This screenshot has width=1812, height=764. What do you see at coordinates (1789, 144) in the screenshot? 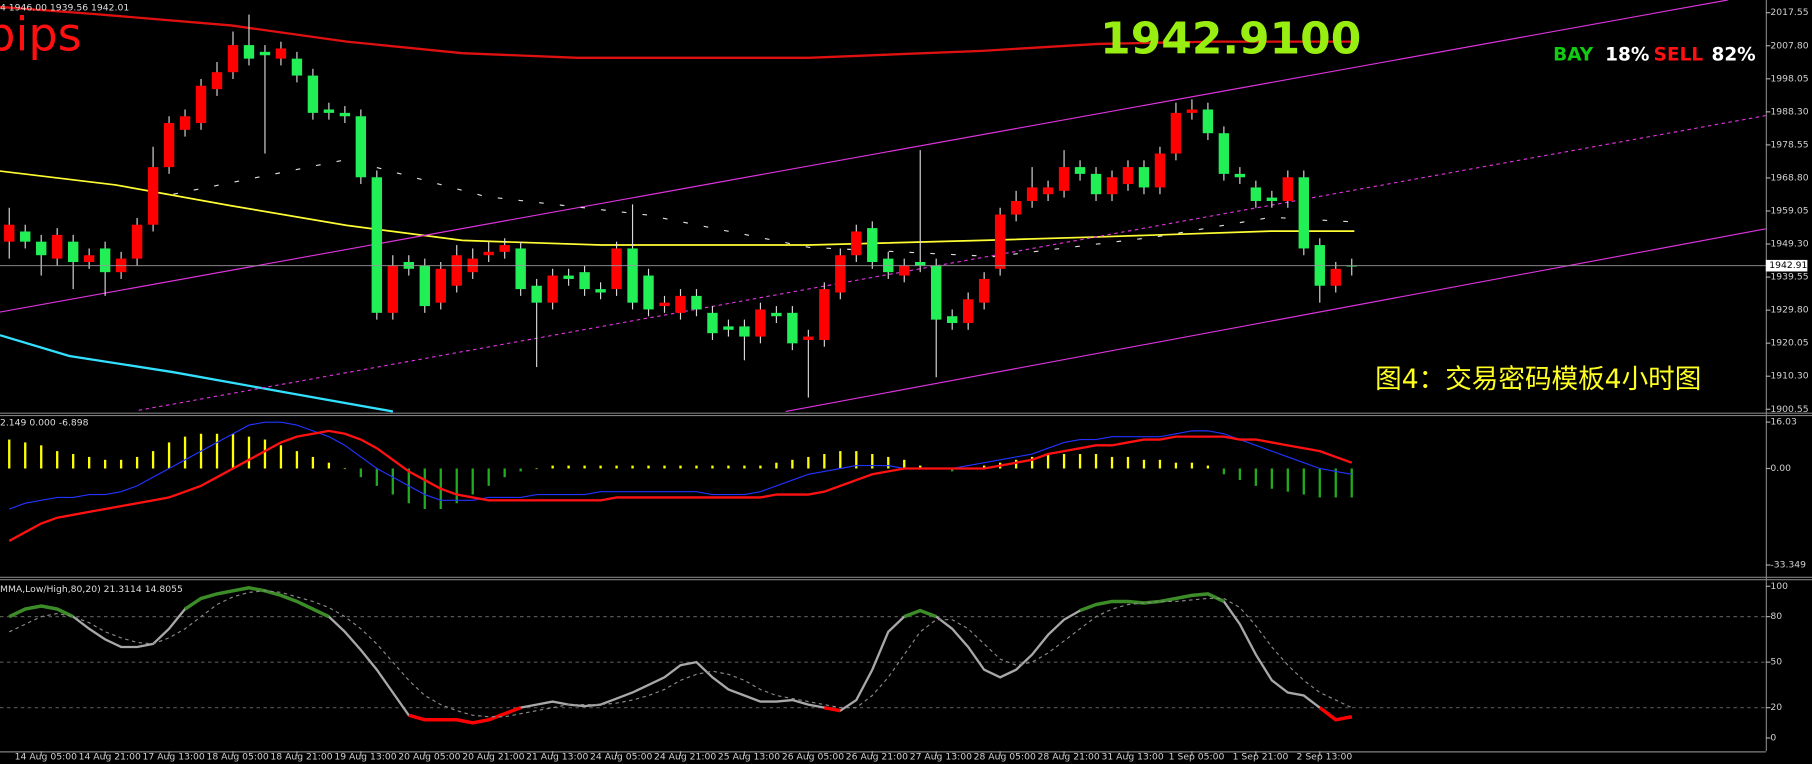
I see `y-tick-label: 1978.55` at bounding box center [1789, 144].